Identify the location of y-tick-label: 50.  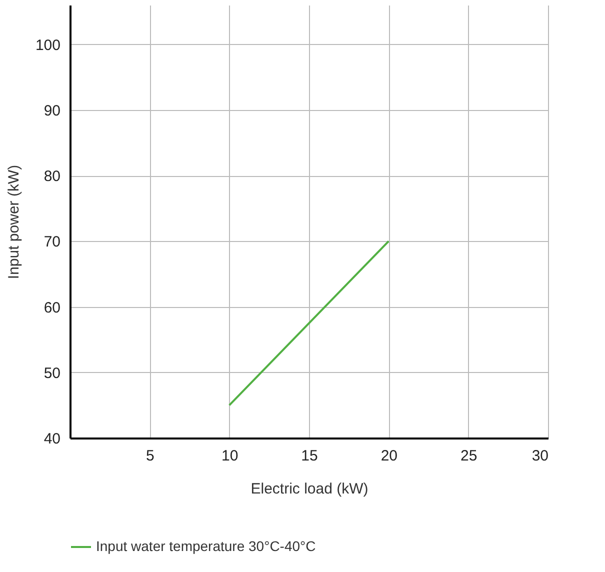
(52, 373).